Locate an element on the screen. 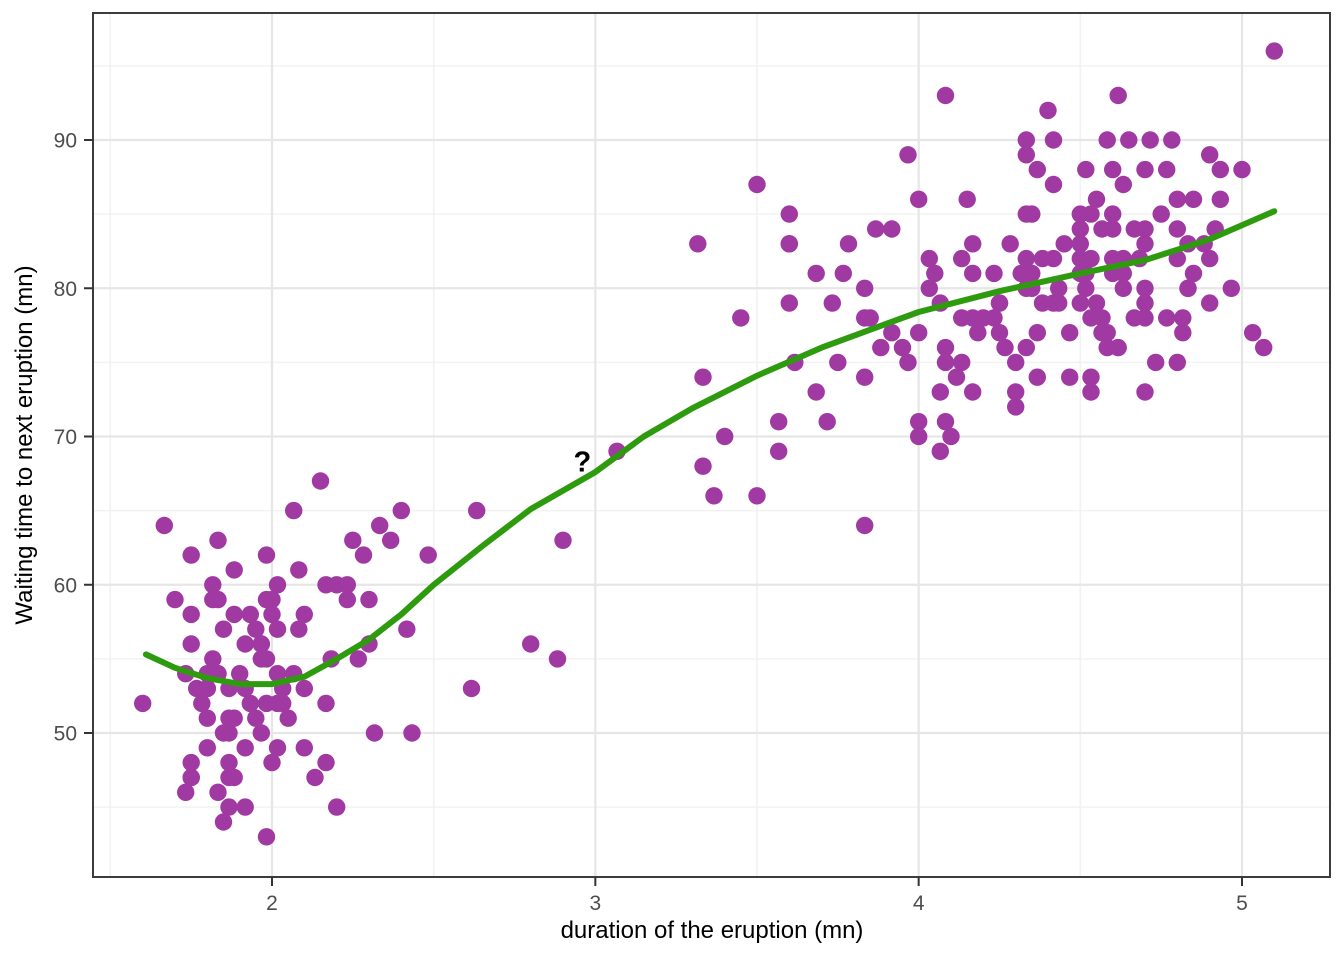  x-tick-label: 4 is located at coordinates (919, 903).